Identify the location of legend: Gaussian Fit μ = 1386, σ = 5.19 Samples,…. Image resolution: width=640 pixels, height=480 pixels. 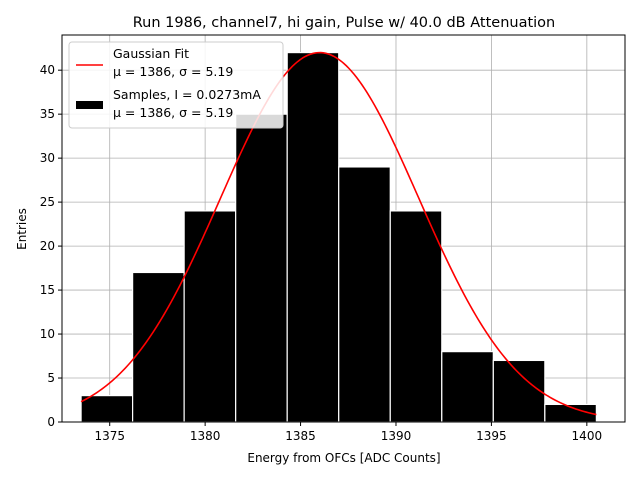
(176, 85).